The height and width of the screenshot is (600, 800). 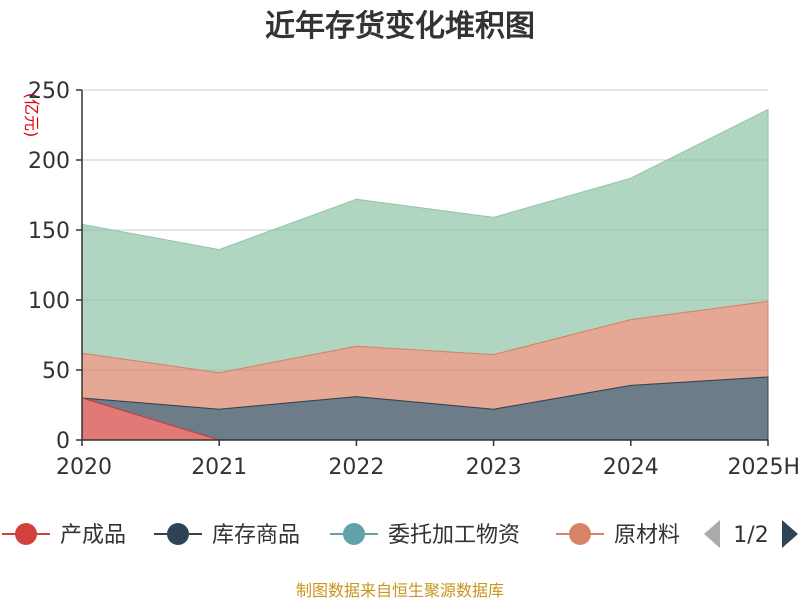 I want to click on legend-label-2: 委托加工物资, so click(x=454, y=535).